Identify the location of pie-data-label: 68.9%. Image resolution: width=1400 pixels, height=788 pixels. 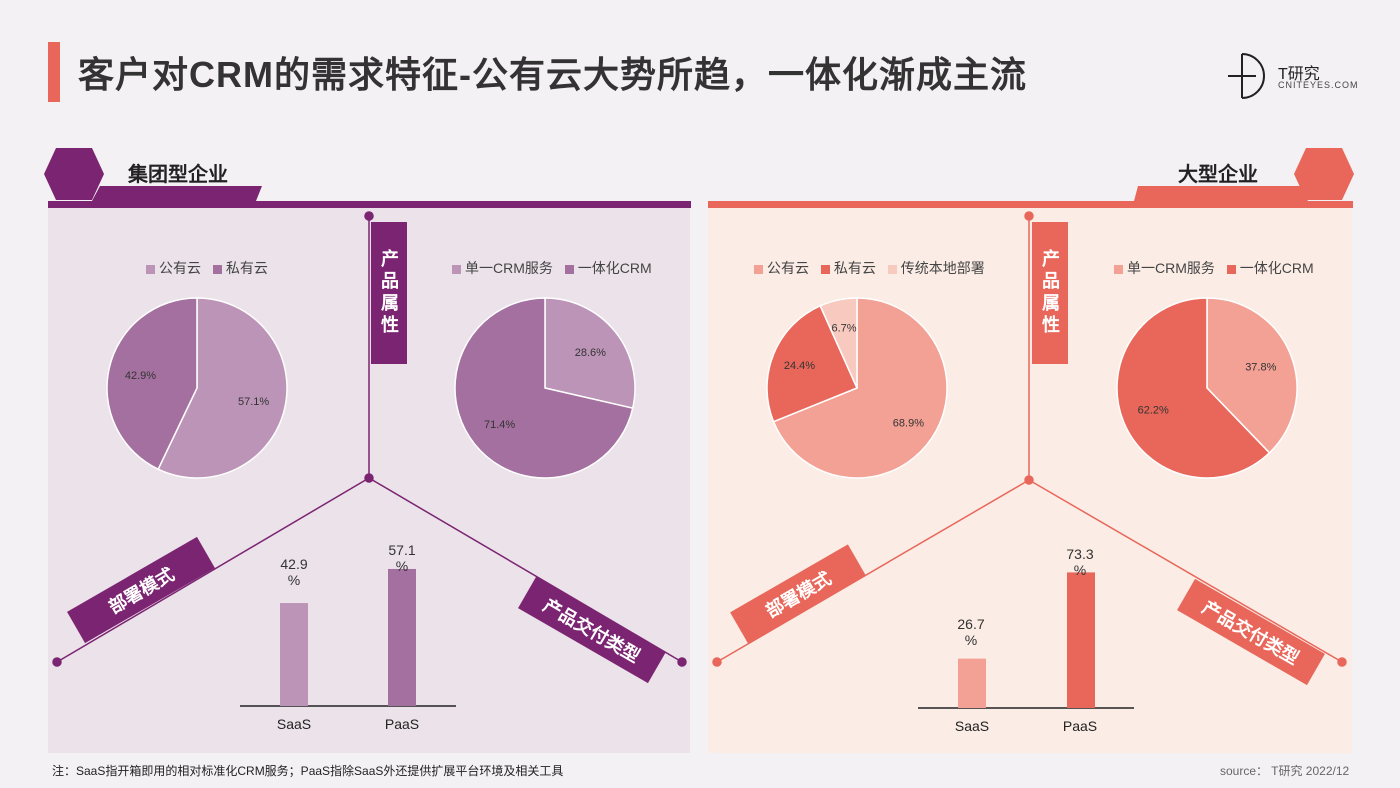
(908, 424).